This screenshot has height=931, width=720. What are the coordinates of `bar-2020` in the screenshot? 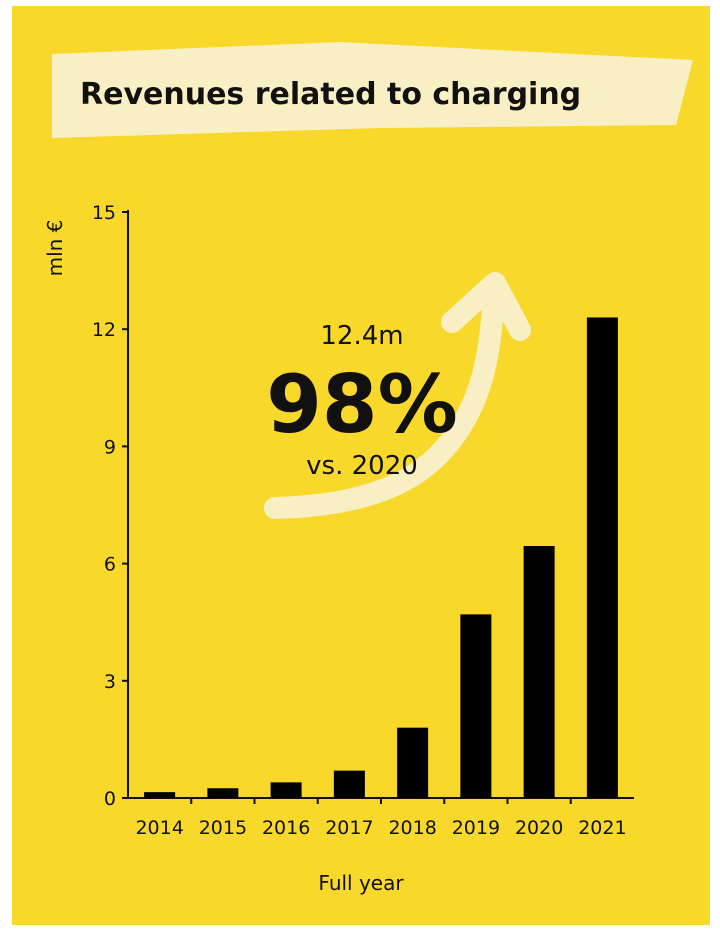 It's located at (539, 672).